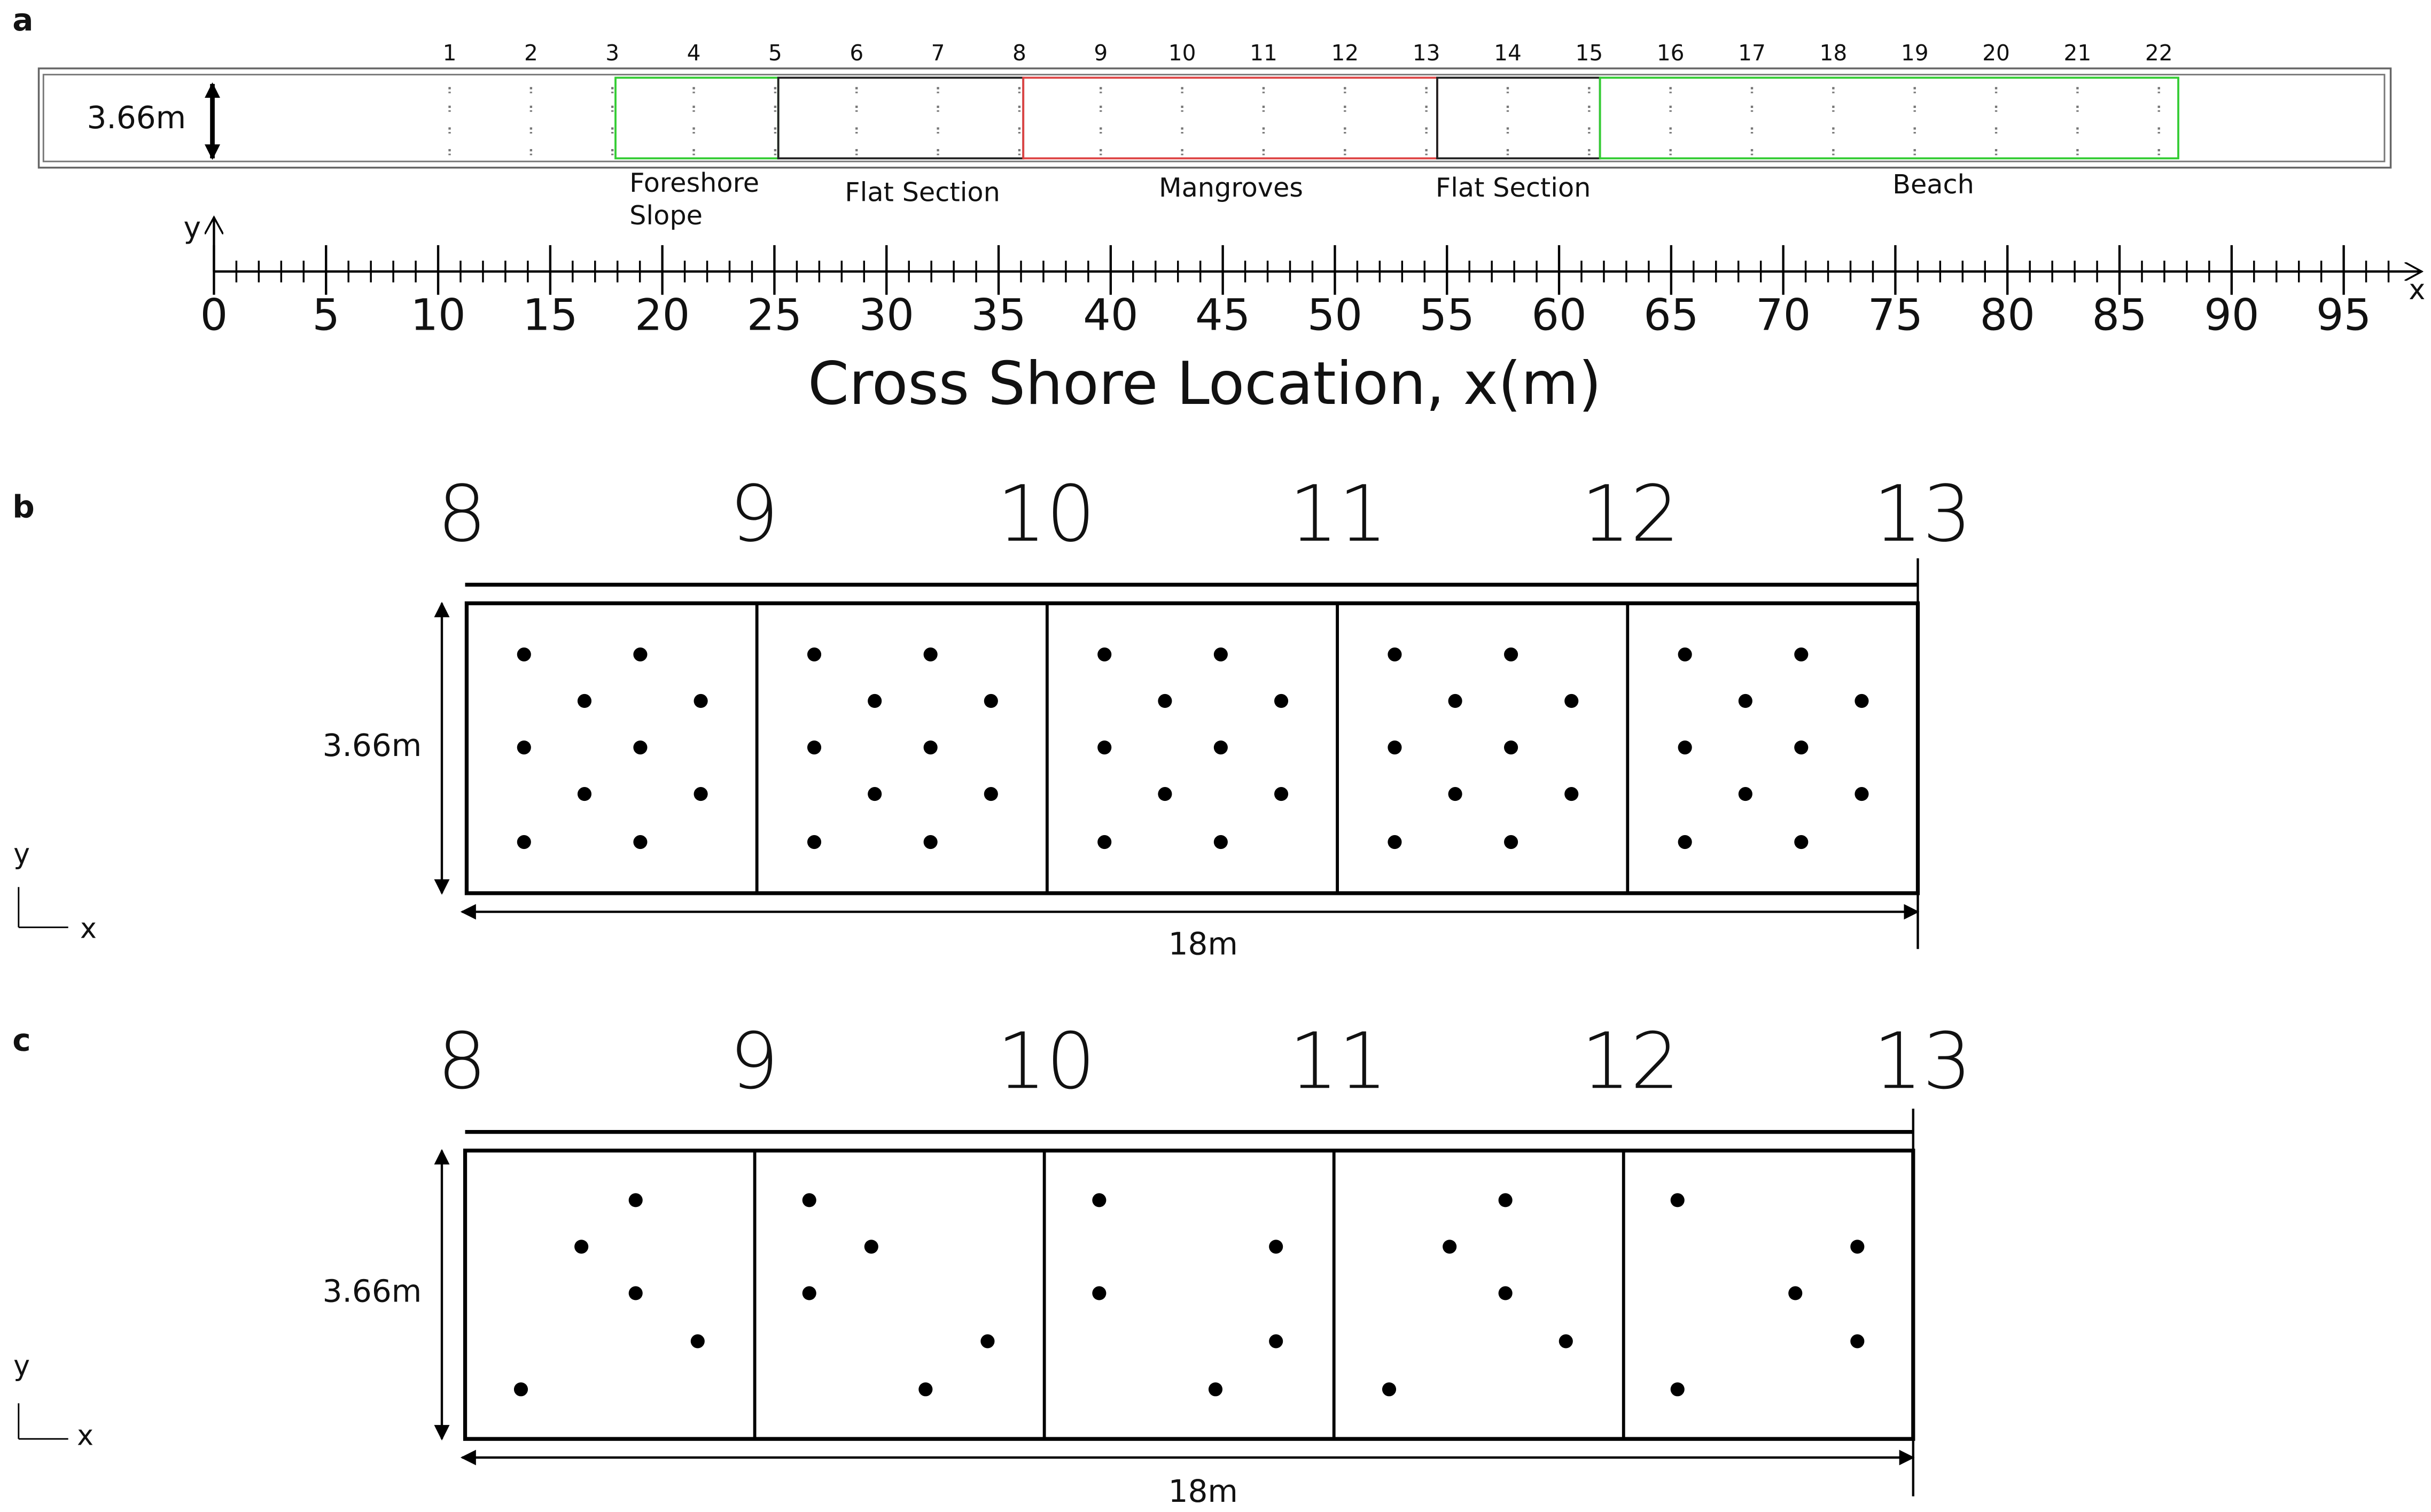 This screenshot has width=2431, height=1512. Describe the element at coordinates (1670, 316) in the screenshot. I see `x-tick-label: 65` at that location.